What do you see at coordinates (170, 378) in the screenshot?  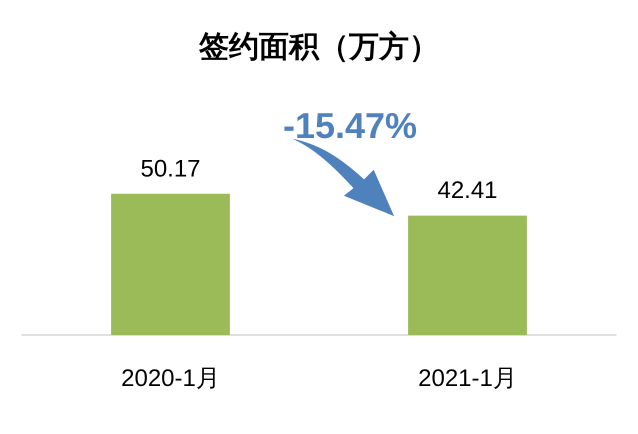 I see `x-tick-label: 2020-1月` at bounding box center [170, 378].